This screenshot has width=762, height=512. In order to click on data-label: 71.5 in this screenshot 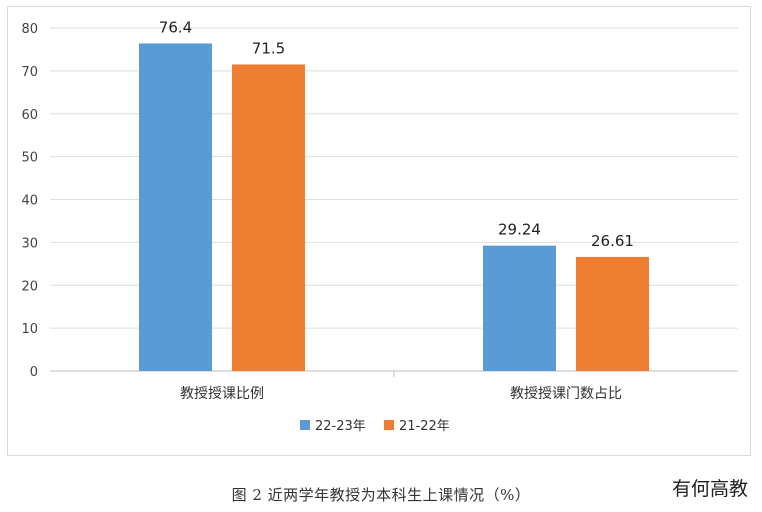, I will do `click(268, 48)`.